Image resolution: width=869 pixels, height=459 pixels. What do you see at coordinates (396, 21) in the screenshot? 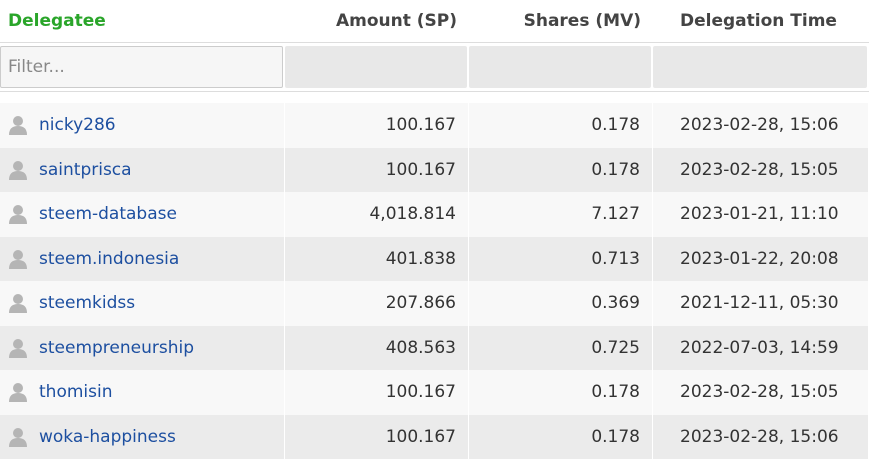
I see `header-cell: Amount (SP)` at bounding box center [396, 21].